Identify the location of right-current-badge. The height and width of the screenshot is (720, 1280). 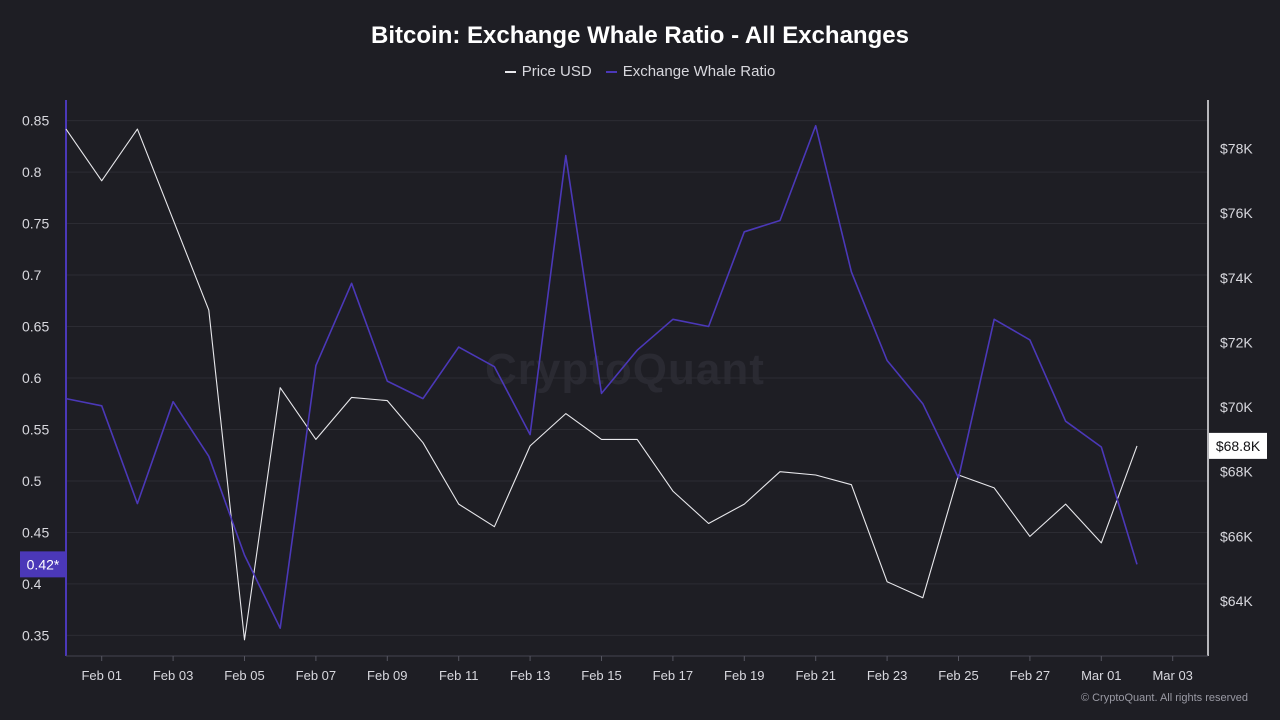
(1238, 445).